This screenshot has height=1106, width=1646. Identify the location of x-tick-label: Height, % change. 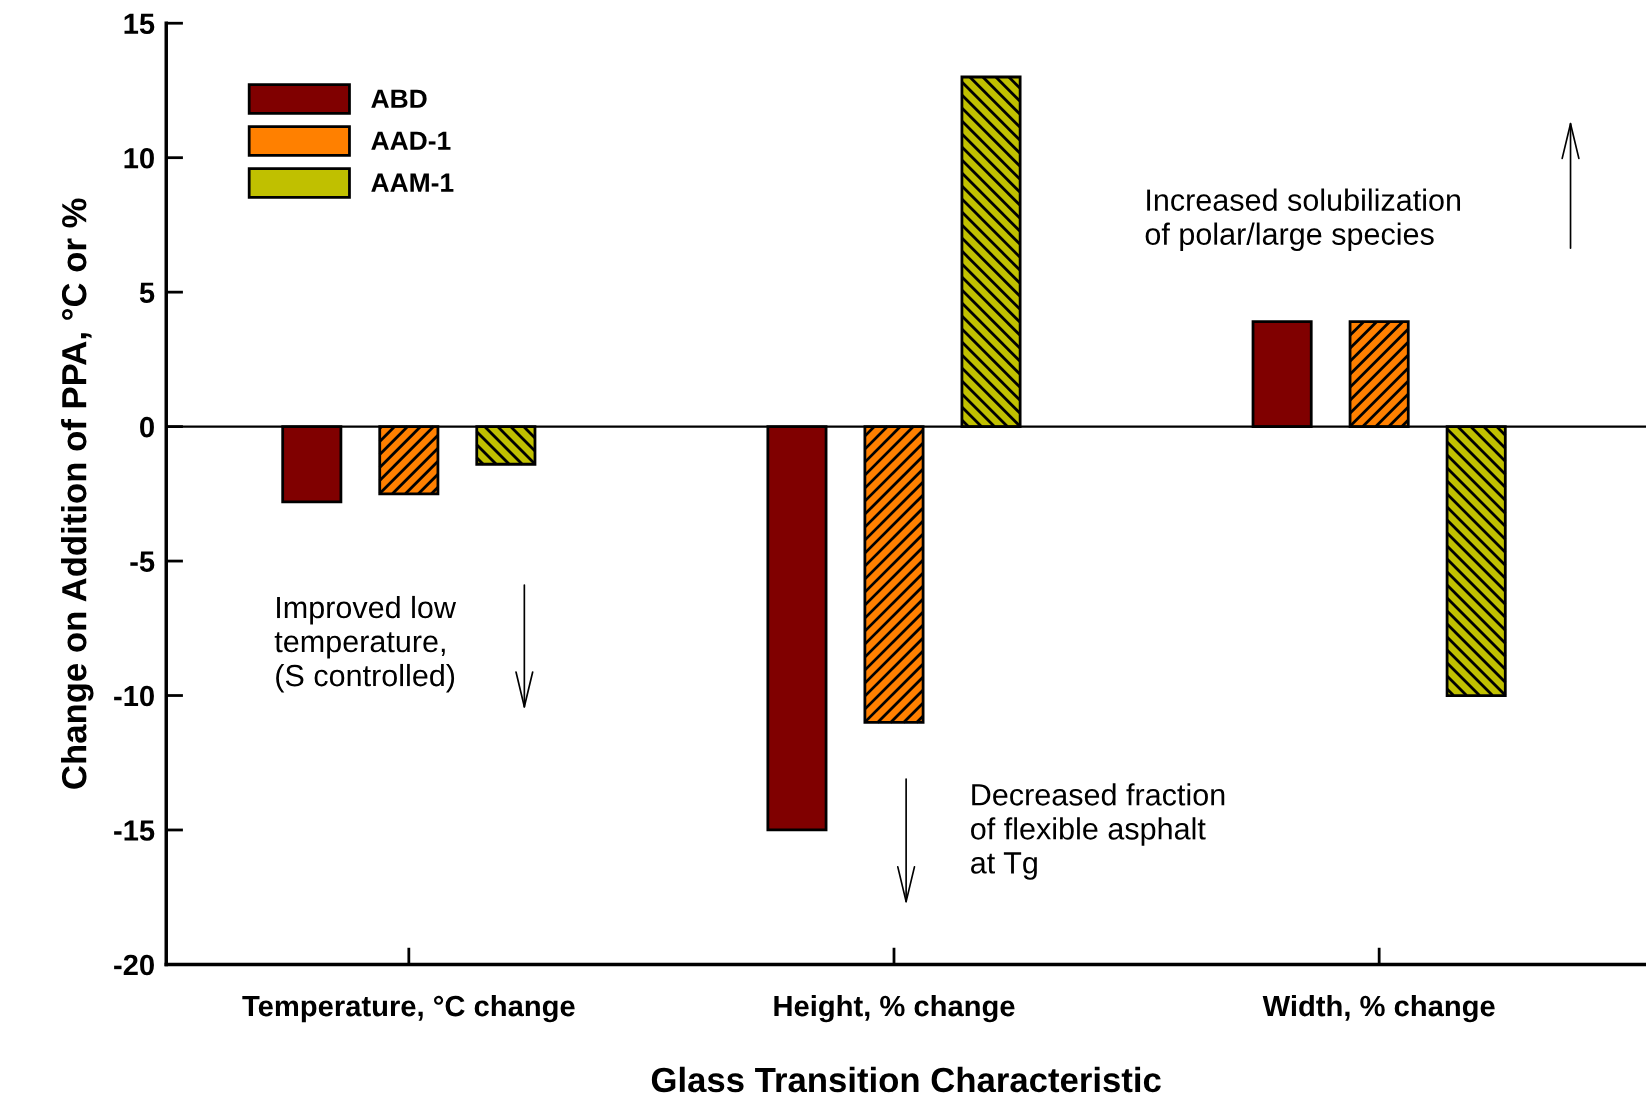
(894, 1008).